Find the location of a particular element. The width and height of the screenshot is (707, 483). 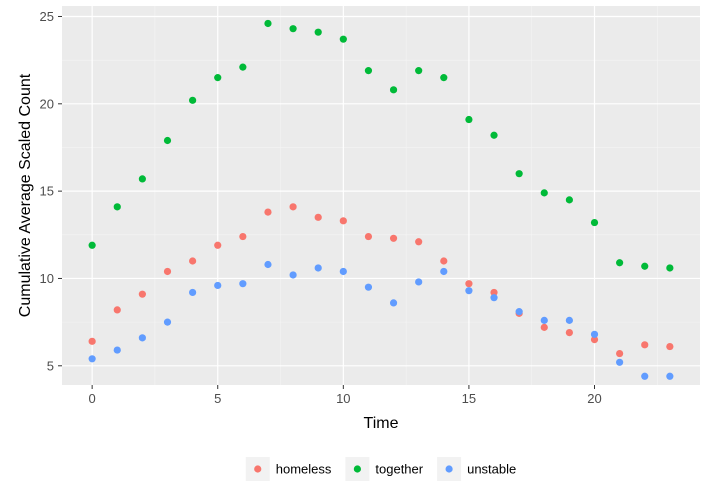

x-tick-label: 5 is located at coordinates (217, 398).